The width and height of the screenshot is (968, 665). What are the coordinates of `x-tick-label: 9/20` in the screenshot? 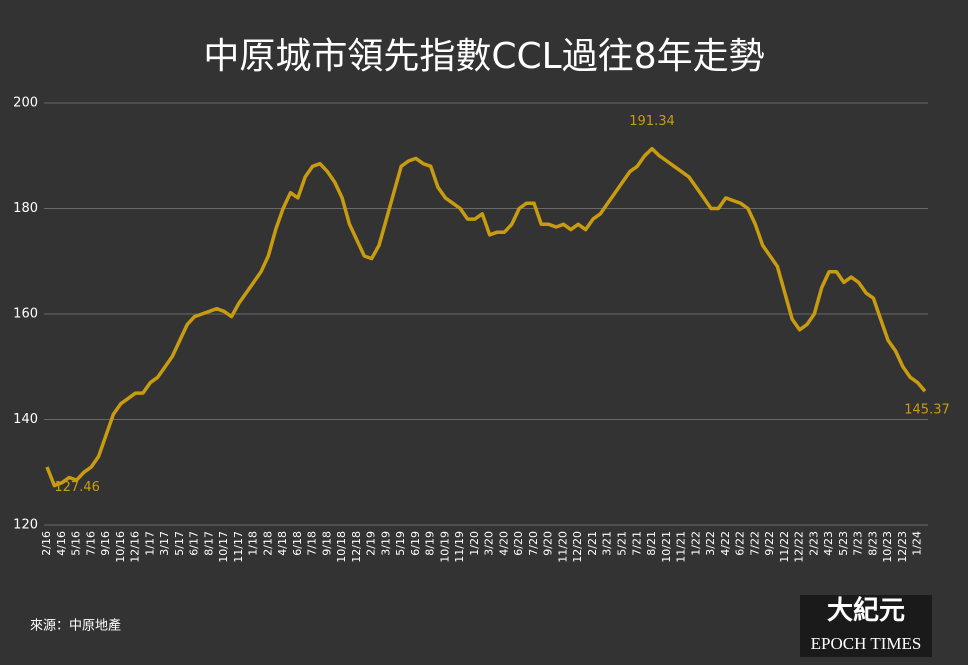 It's located at (548, 543).